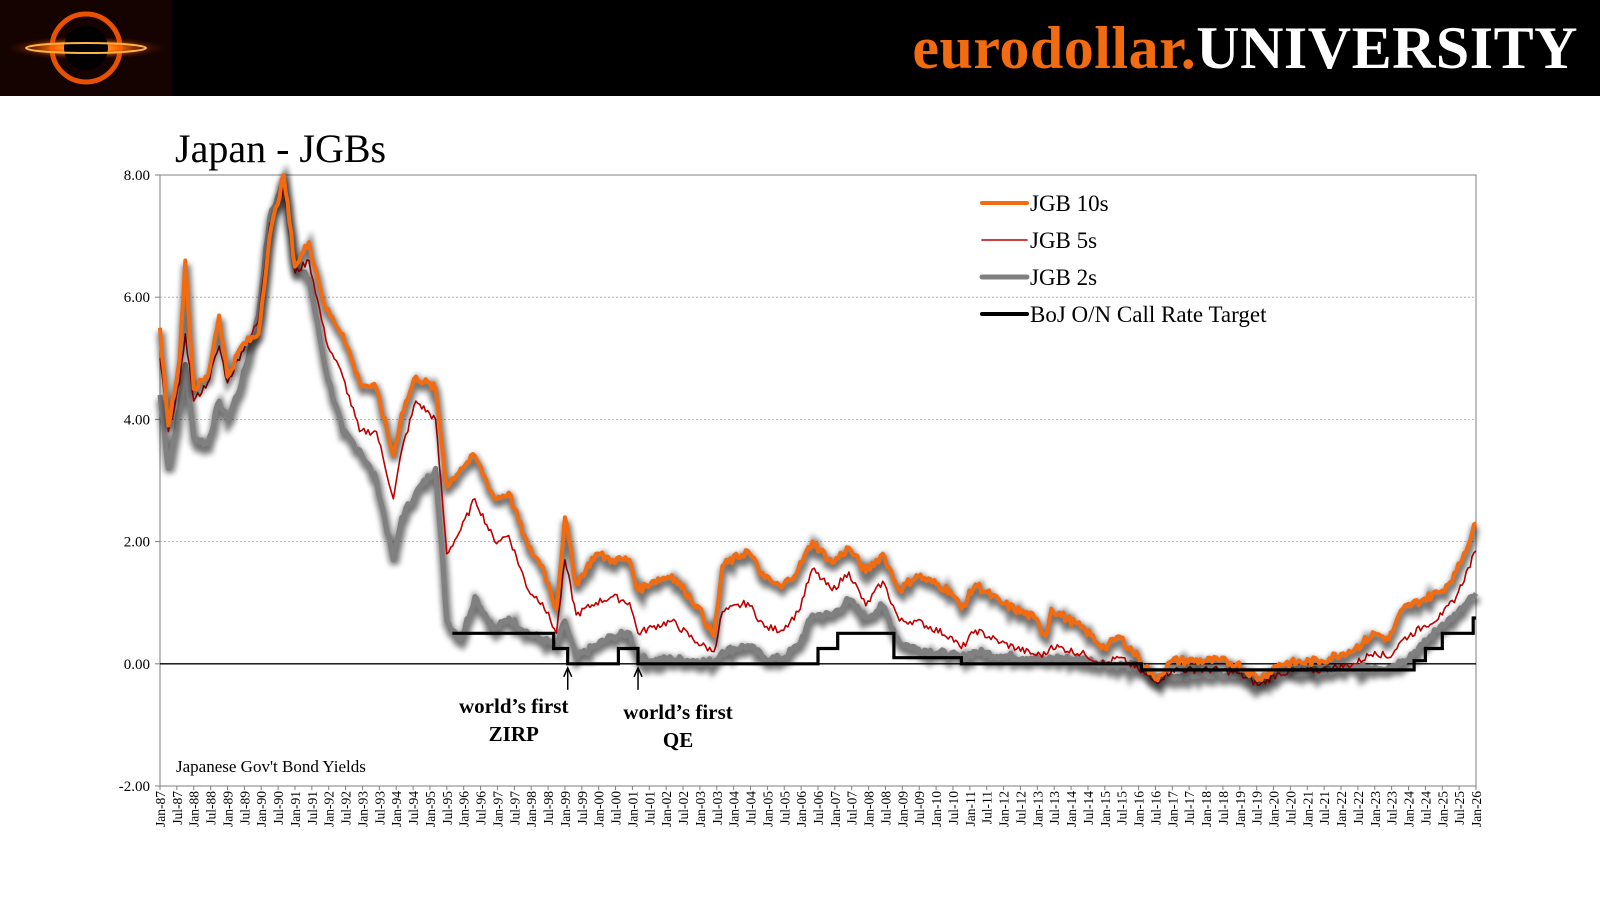 This screenshot has height=900, width=1600. Describe the element at coordinates (1063, 240) in the screenshot. I see `legend-label: JGB 5s` at that location.